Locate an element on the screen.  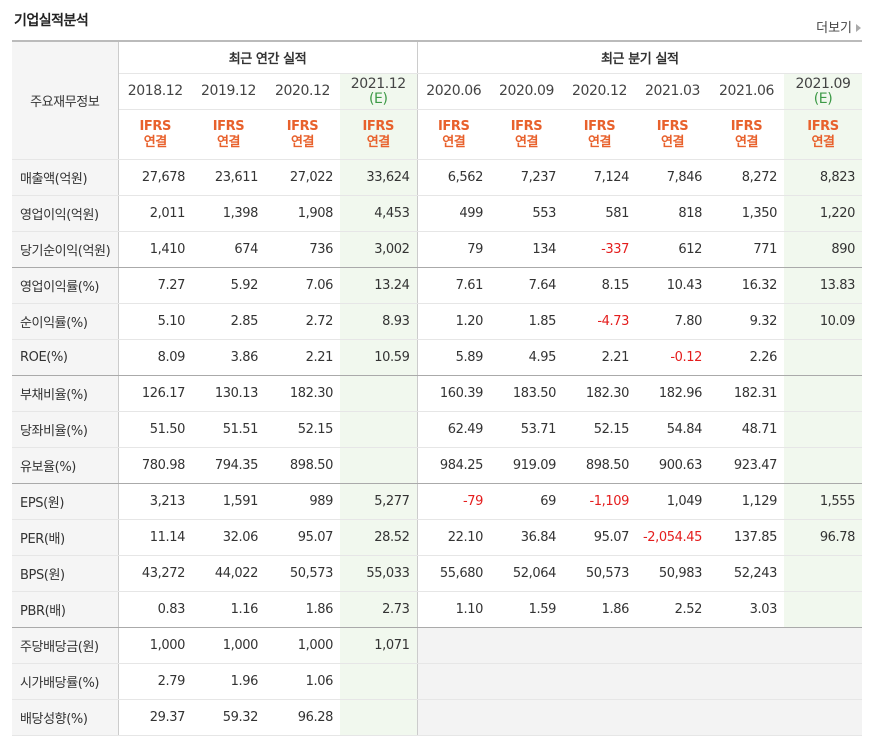
data-cell: 1,129 is located at coordinates (746, 501).